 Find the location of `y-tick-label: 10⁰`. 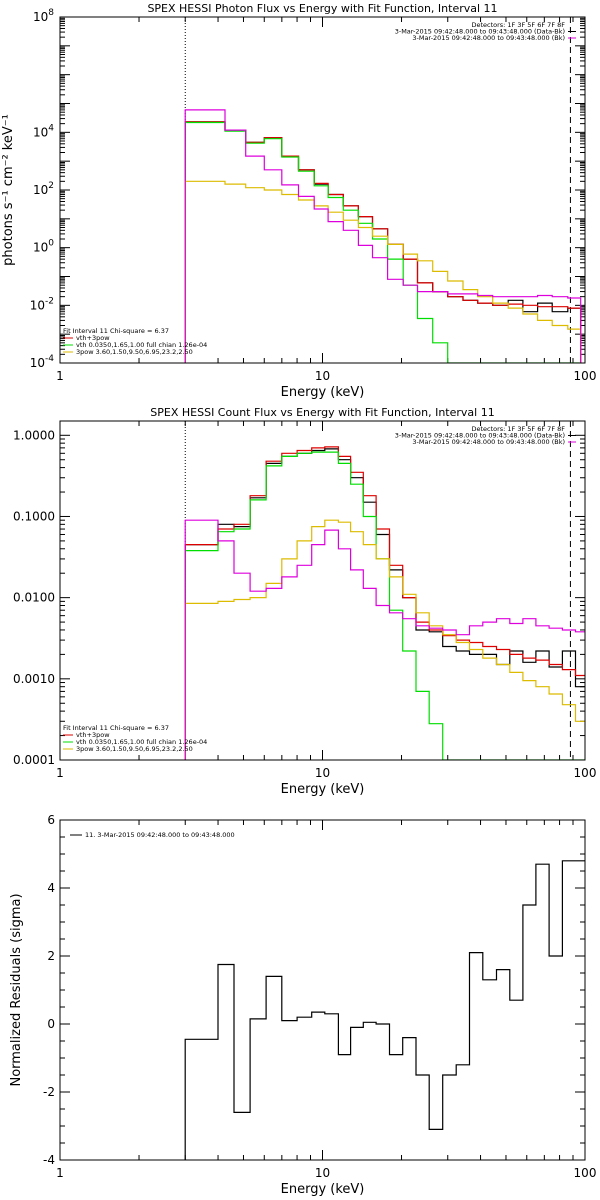

y-tick-label: 10⁰ is located at coordinates (43, 247).